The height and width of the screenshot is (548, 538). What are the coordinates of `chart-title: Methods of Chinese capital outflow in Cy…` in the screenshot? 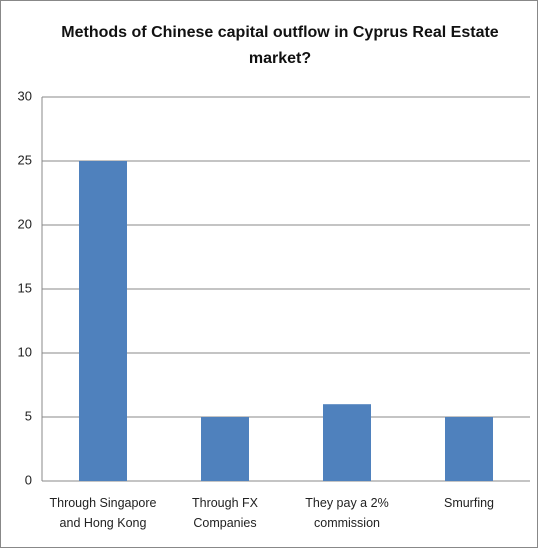 It's located at (280, 45).